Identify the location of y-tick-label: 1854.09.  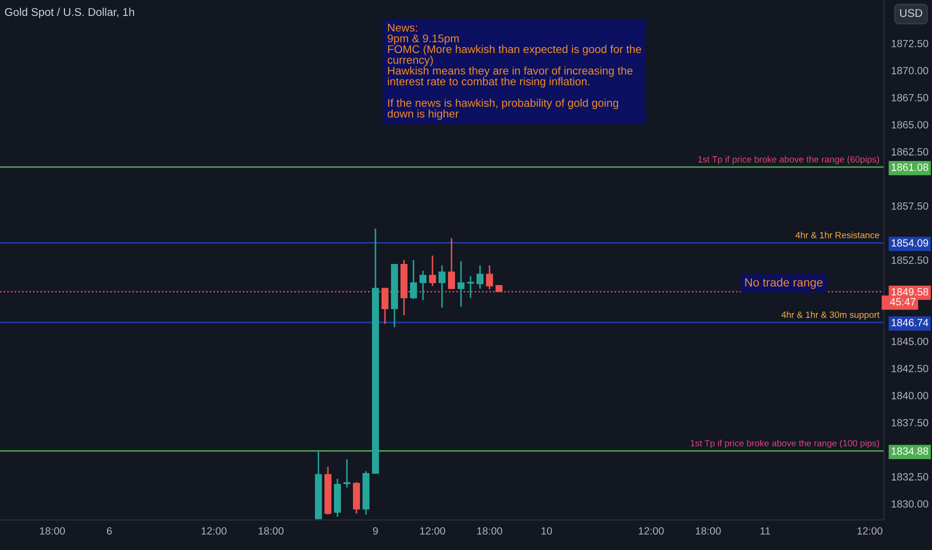
(910, 243).